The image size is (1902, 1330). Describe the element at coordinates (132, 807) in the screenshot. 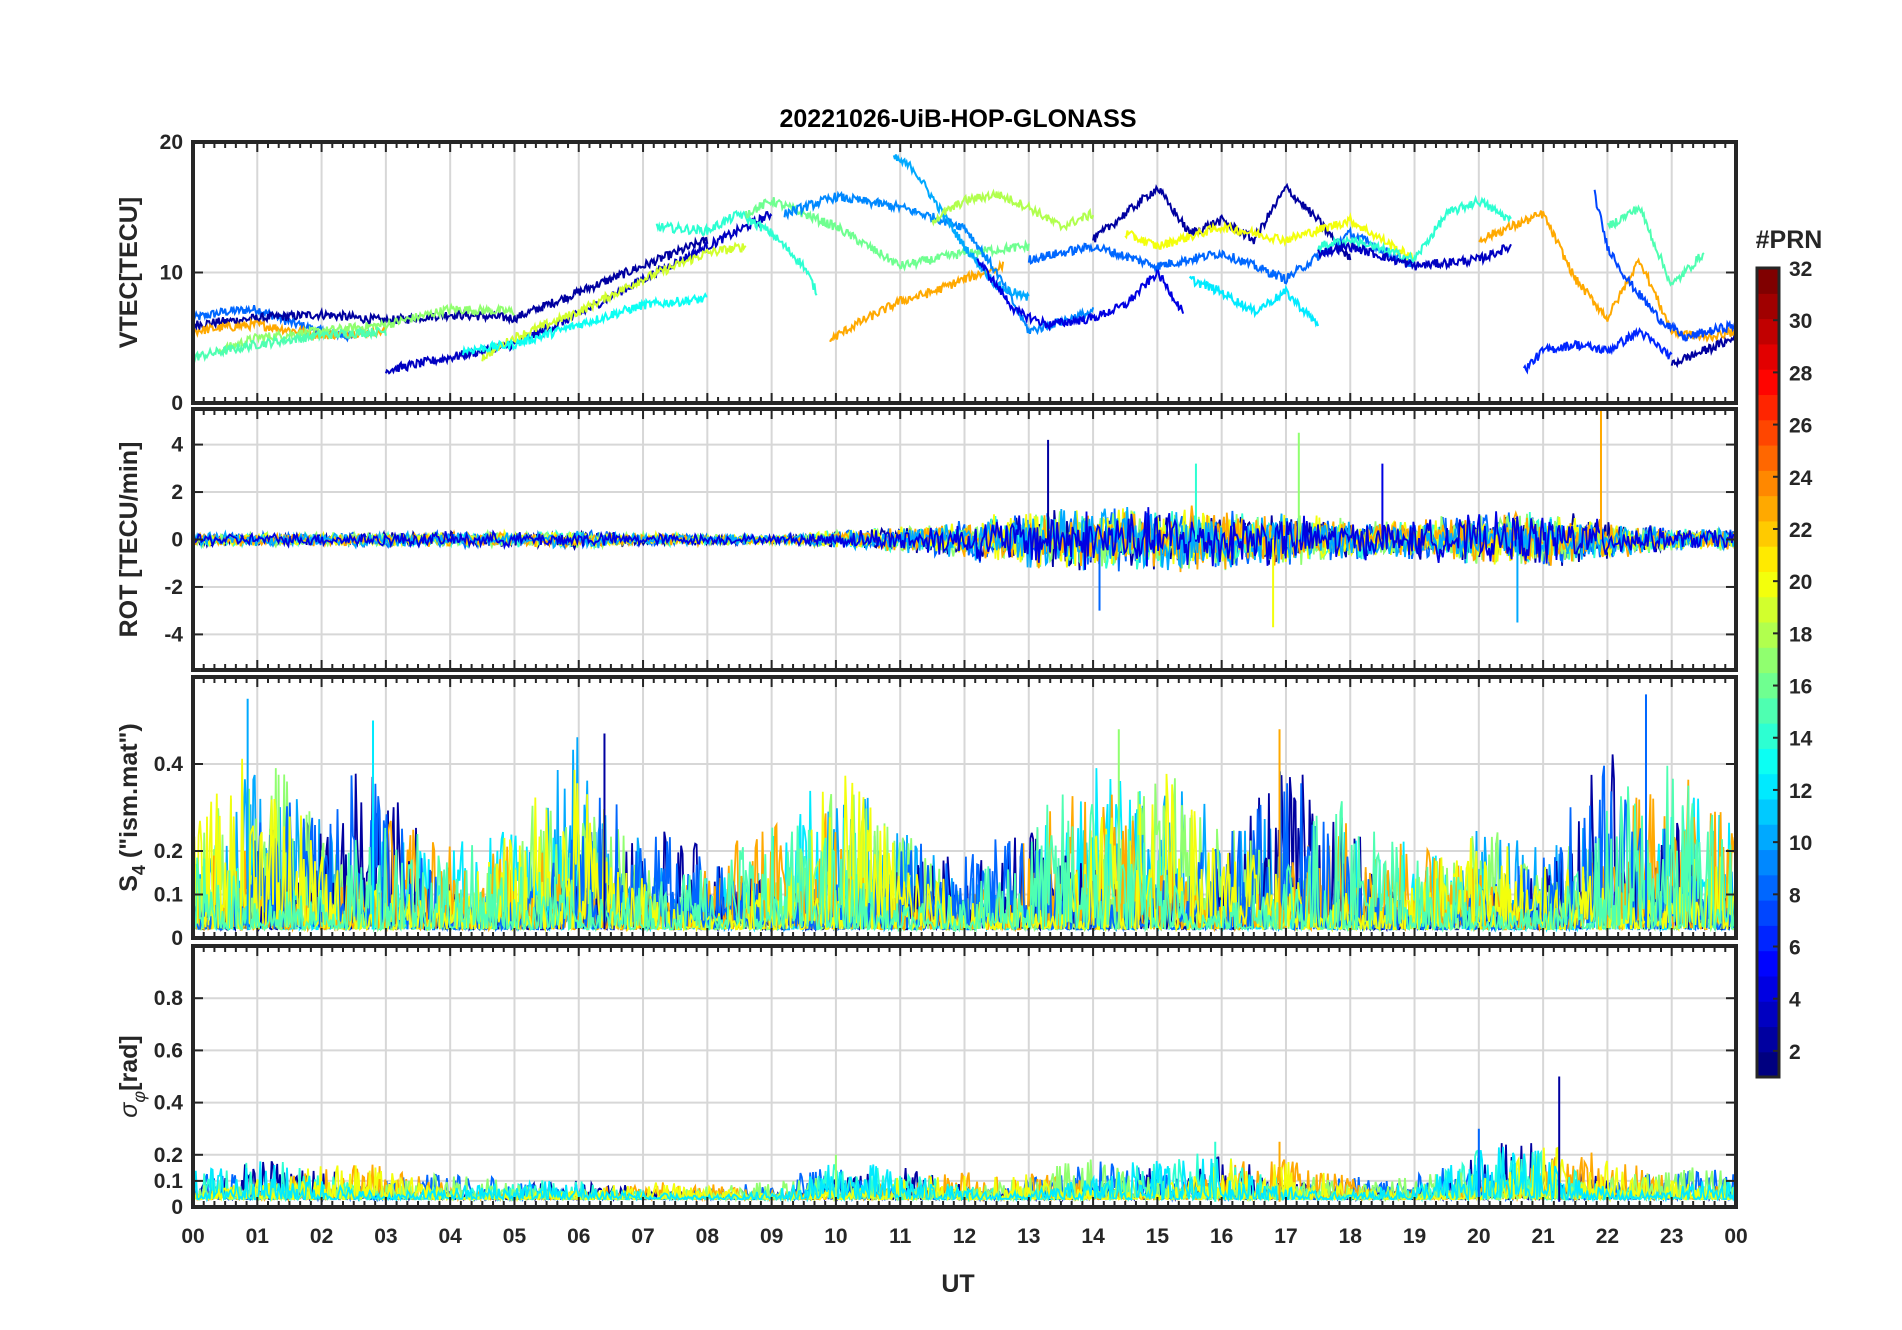

I see `y-axis-label-s4: S4 ("ism.mat")` at that location.